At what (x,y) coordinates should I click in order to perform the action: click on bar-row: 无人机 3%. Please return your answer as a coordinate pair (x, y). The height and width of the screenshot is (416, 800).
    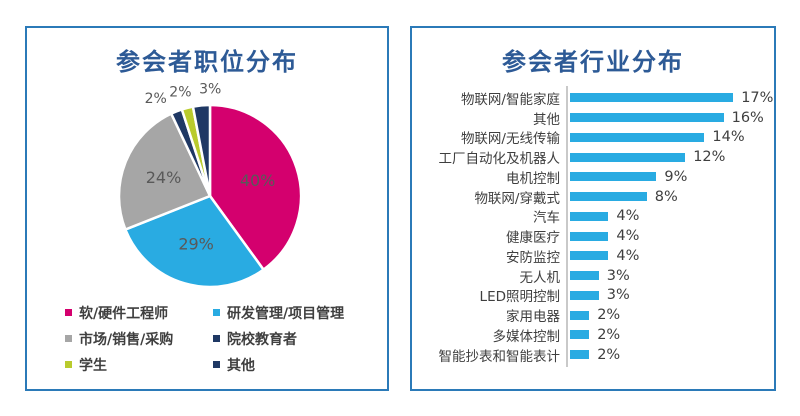
    Looking at the image, I should click on (593, 276).